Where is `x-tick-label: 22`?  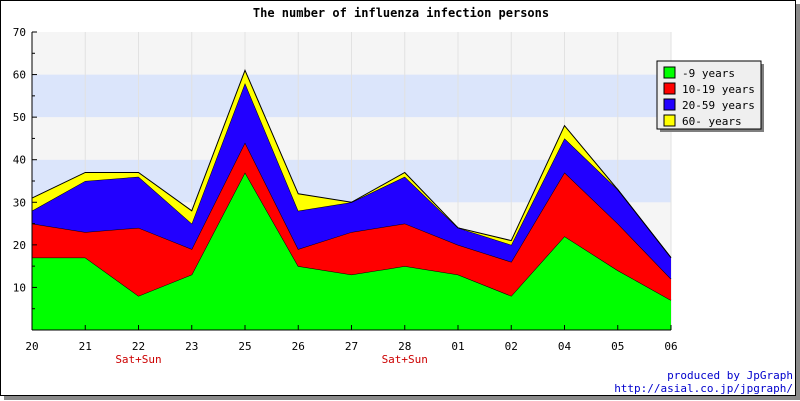 x-tick-label: 22 is located at coordinates (138, 346).